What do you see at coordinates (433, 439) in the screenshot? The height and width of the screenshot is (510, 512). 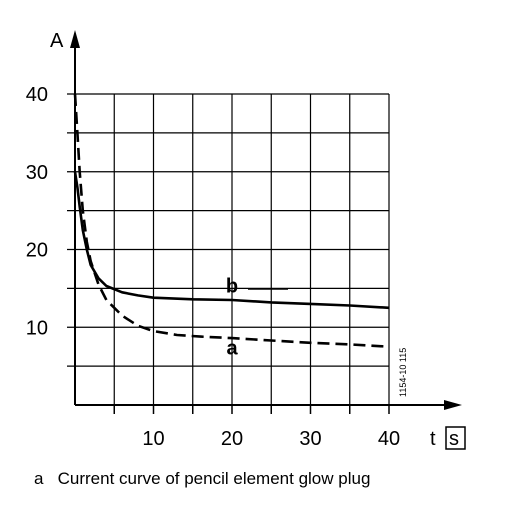 I see `x-axis-label: t` at bounding box center [433, 439].